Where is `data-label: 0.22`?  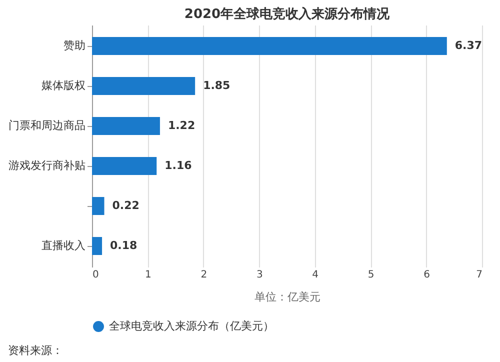 data-label: 0.22 is located at coordinates (126, 205).